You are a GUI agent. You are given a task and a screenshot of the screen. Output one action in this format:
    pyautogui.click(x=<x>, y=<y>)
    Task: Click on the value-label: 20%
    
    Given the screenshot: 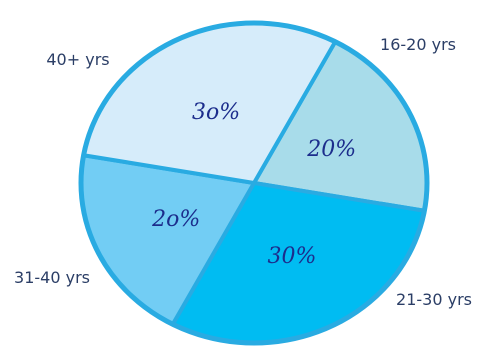 What is the action you would take?
    pyautogui.click(x=331, y=149)
    